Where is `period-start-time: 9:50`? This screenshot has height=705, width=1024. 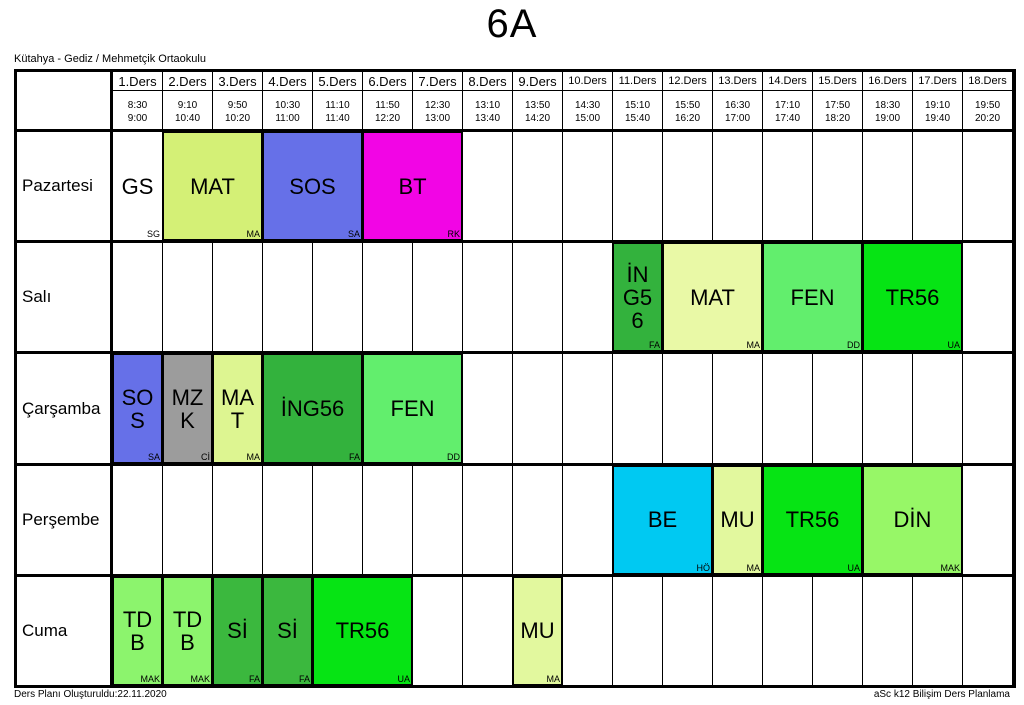
period-start-time: 9:50 is located at coordinates (237, 105).